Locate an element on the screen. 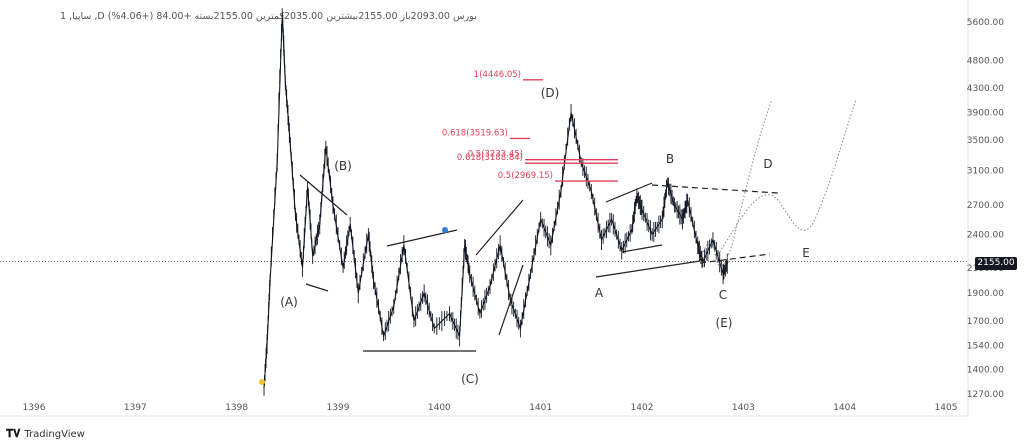 This screenshot has width=1024, height=446. fib-level-label: 1(4446.05) is located at coordinates (497, 75).